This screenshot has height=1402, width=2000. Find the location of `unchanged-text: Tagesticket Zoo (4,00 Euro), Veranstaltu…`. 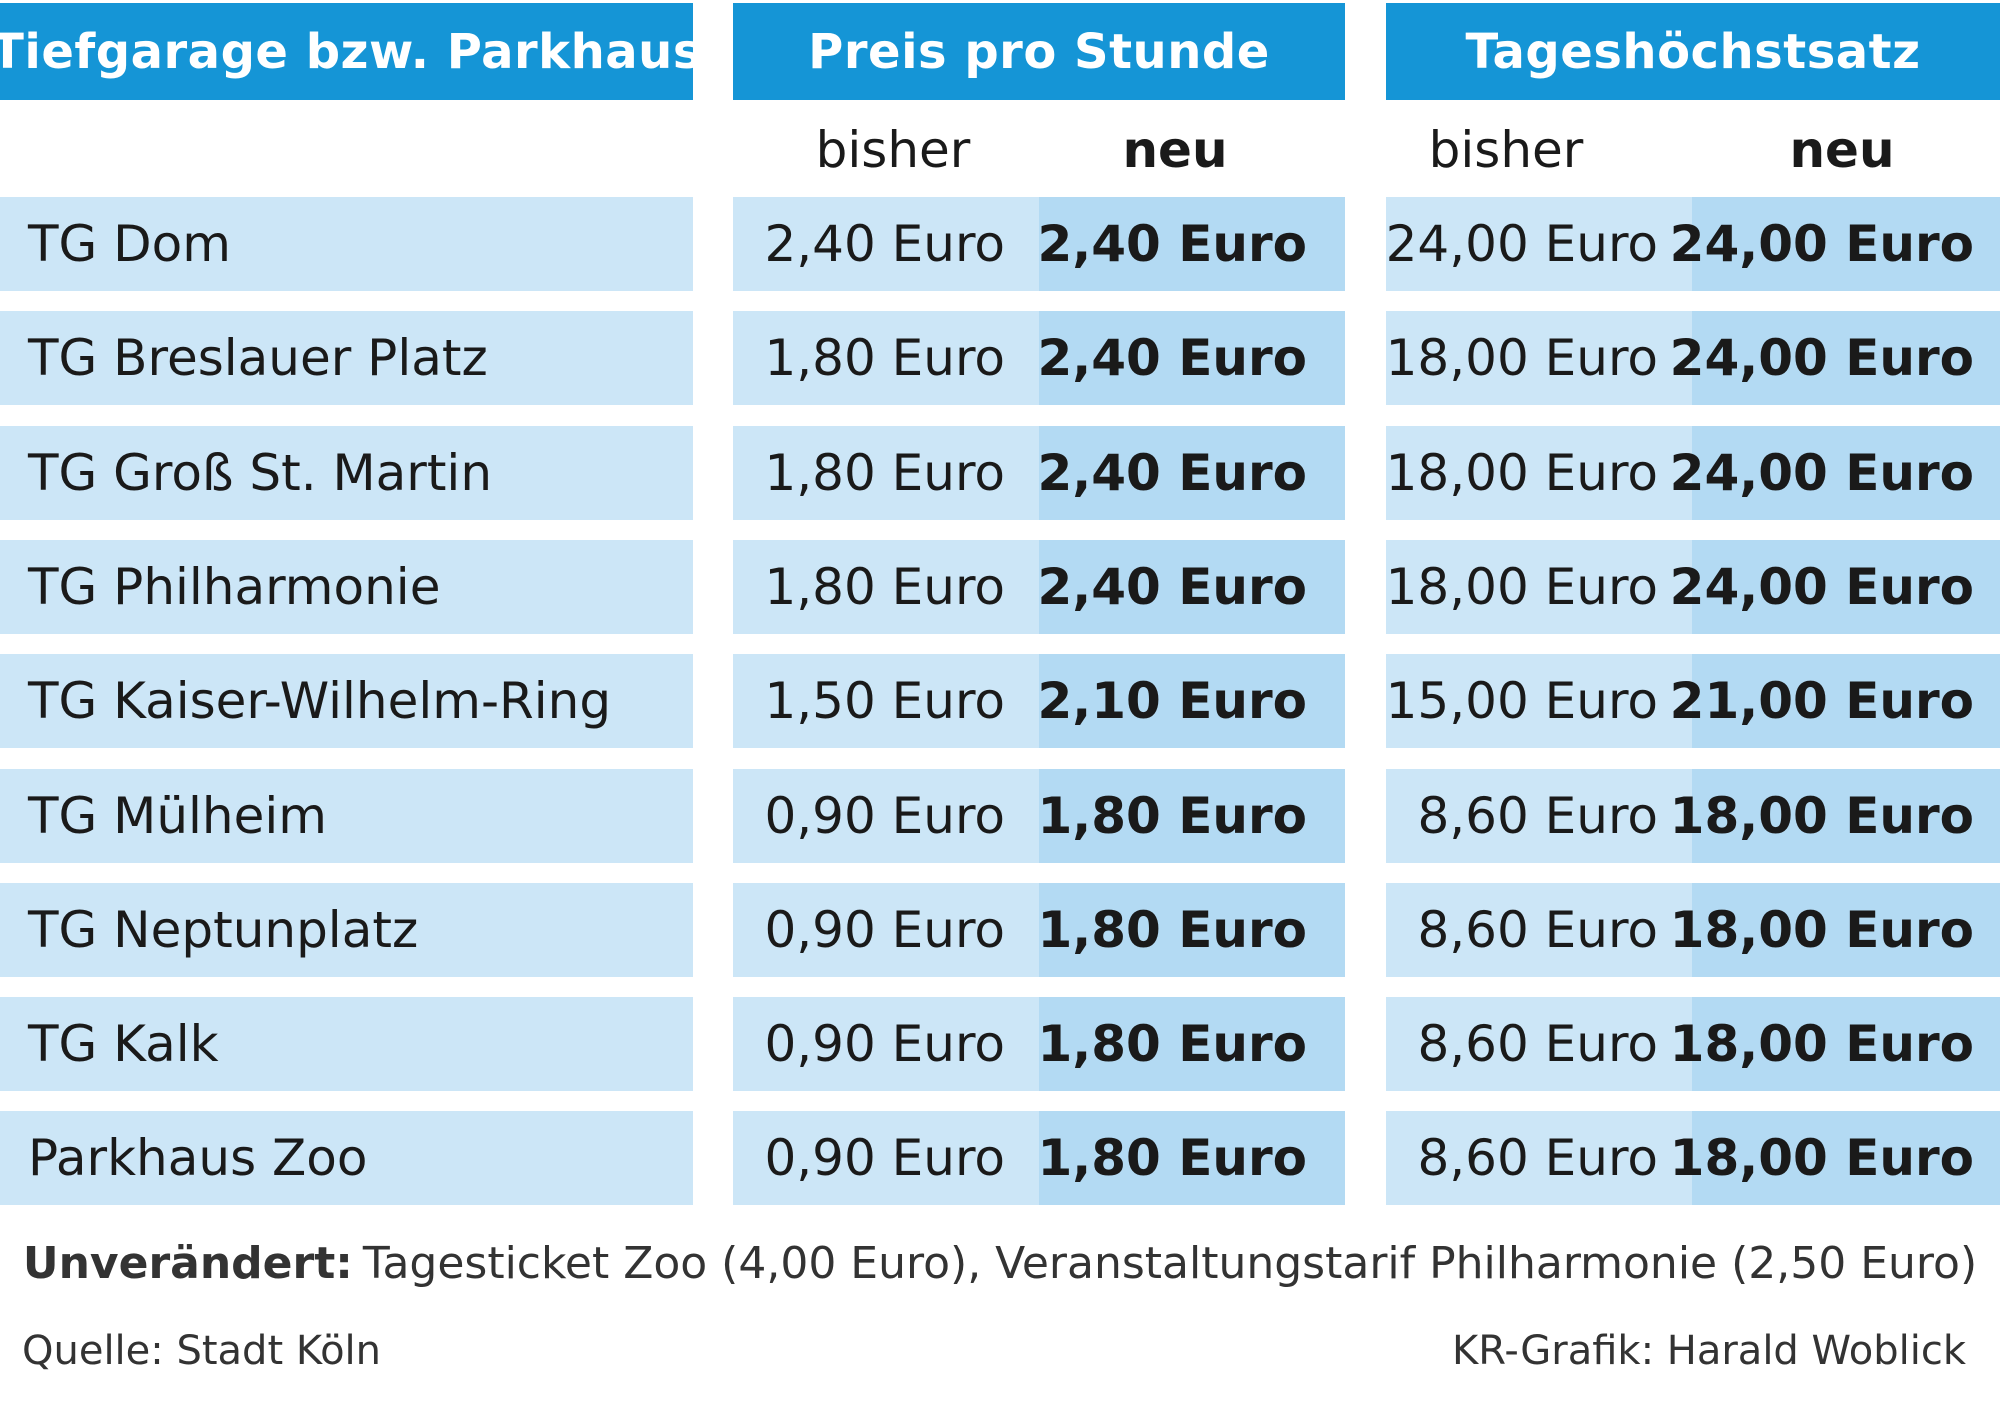

unchanged-text: Tagesticket Zoo (4,00 Euro), Veranstaltu… is located at coordinates (1170, 1263).